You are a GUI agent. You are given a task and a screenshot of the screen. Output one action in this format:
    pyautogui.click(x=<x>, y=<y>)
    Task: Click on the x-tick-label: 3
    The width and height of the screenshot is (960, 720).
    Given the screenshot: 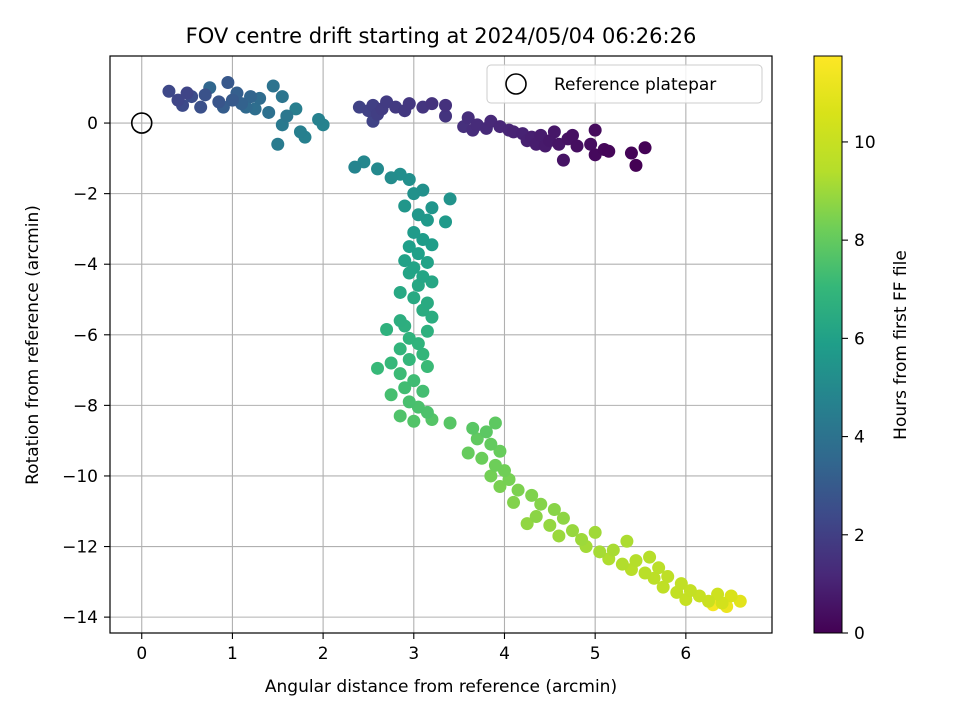 What is the action you would take?
    pyautogui.click(x=413, y=654)
    